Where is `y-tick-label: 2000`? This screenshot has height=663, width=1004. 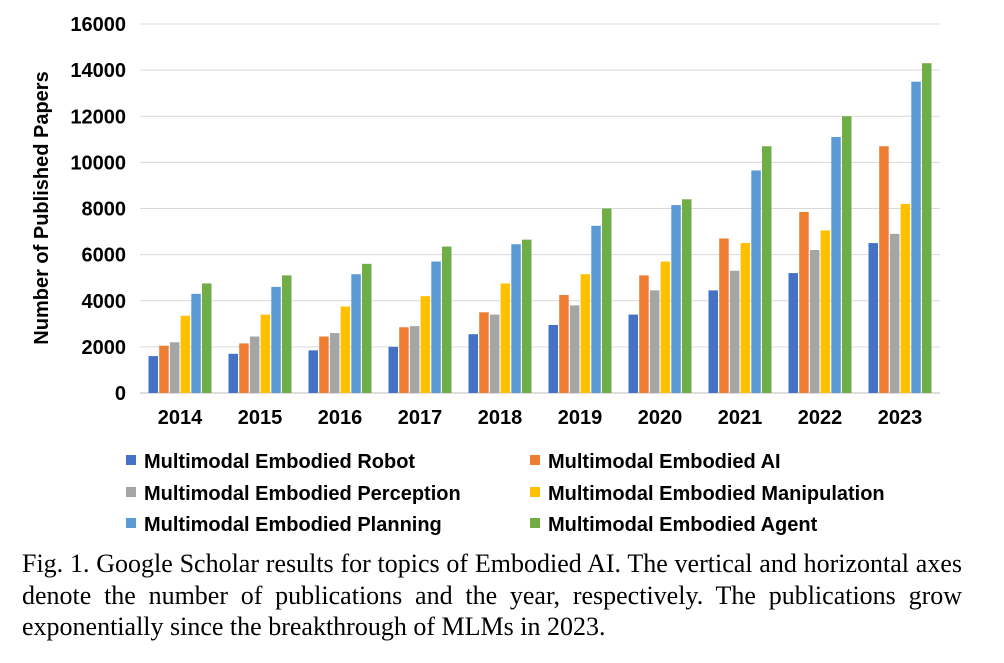 y-tick-label: 2000 is located at coordinates (104, 348).